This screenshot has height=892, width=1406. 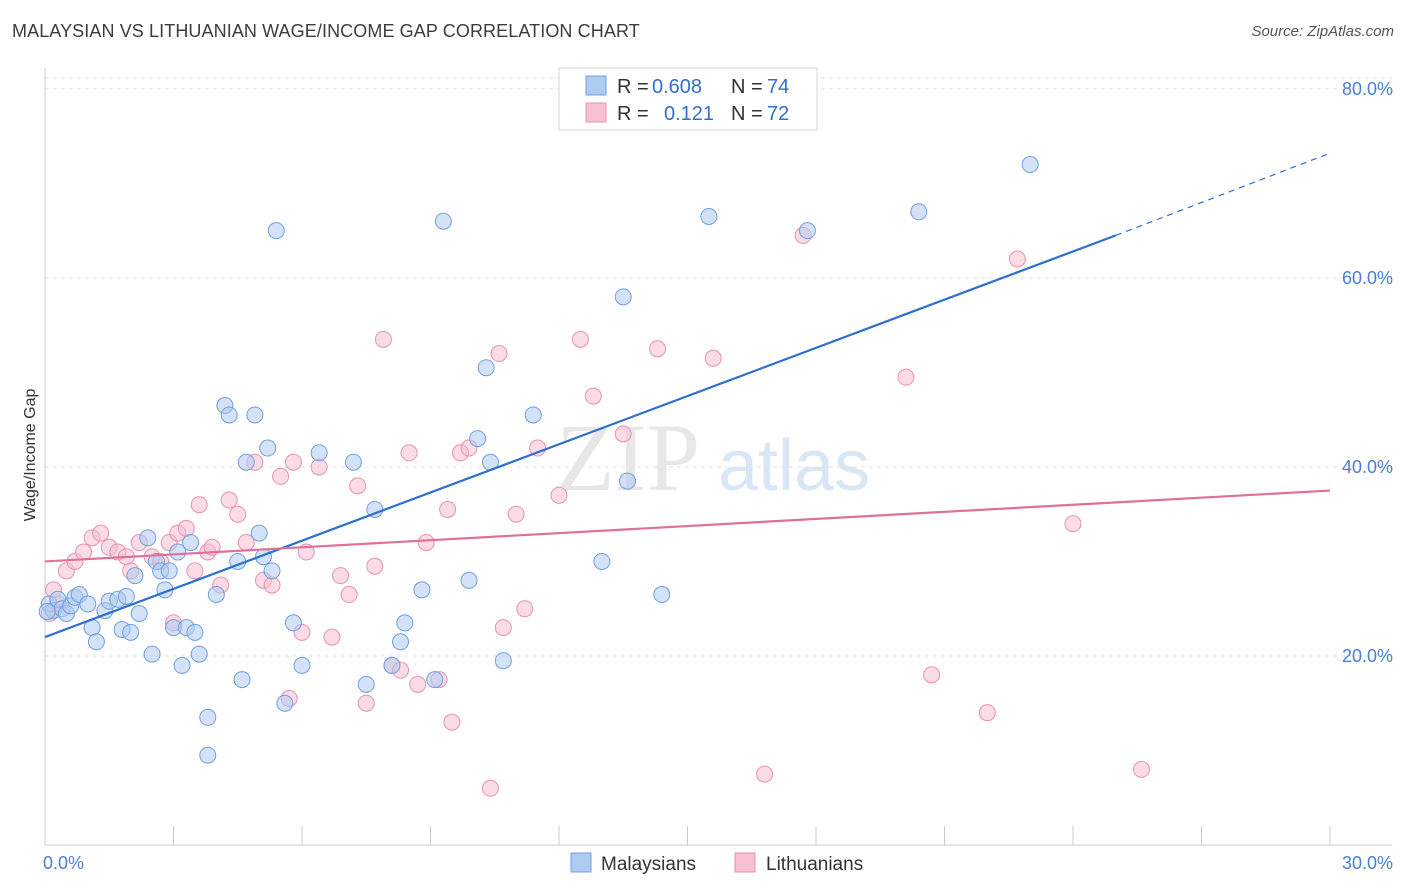 What do you see at coordinates (747, 87) in the screenshot?
I see `legend-n-label-1: N =` at bounding box center [747, 87].